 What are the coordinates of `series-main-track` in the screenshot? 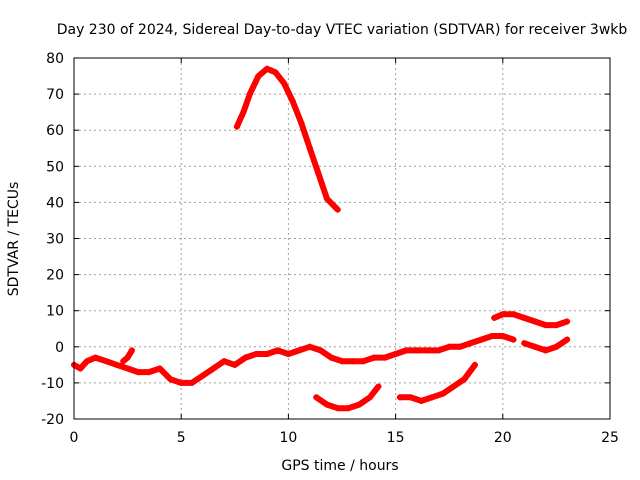 It's located at (294, 359).